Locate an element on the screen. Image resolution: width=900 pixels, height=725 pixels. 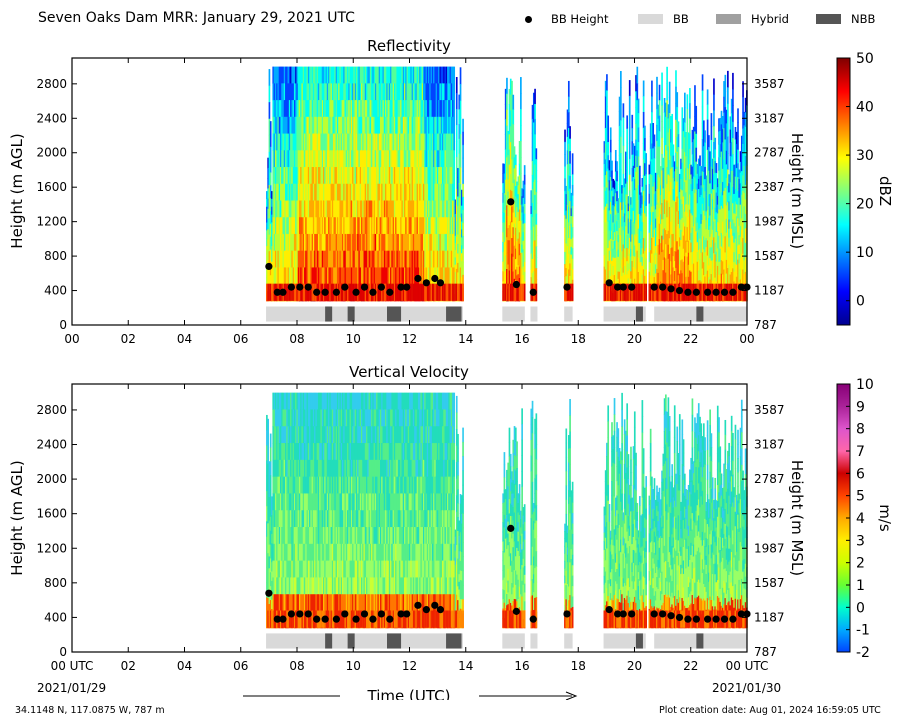
legend-label-bb: BB is located at coordinates (681, 19).